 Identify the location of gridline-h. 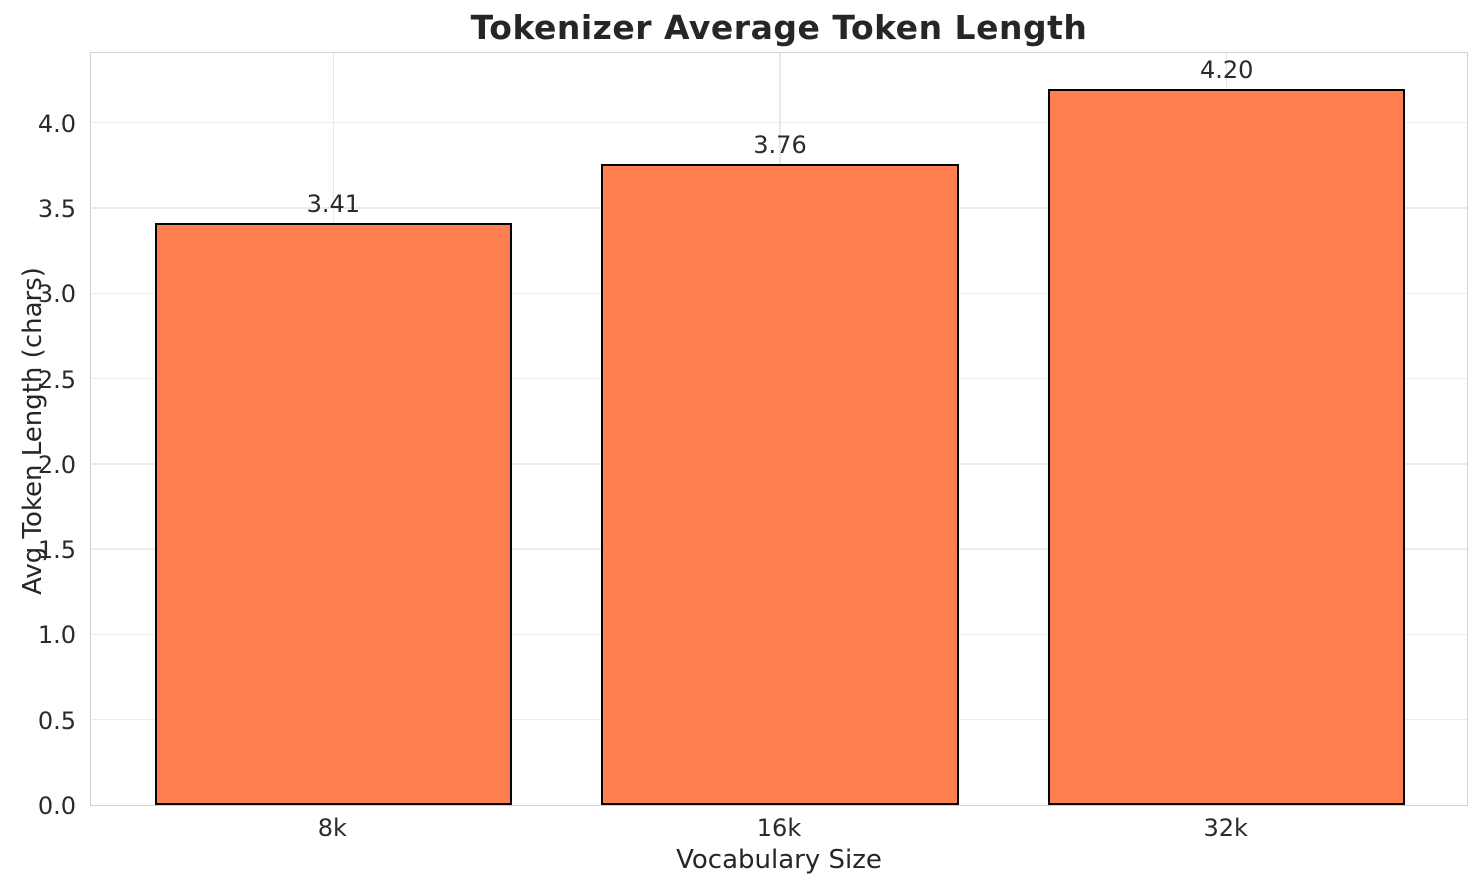
(779, 122).